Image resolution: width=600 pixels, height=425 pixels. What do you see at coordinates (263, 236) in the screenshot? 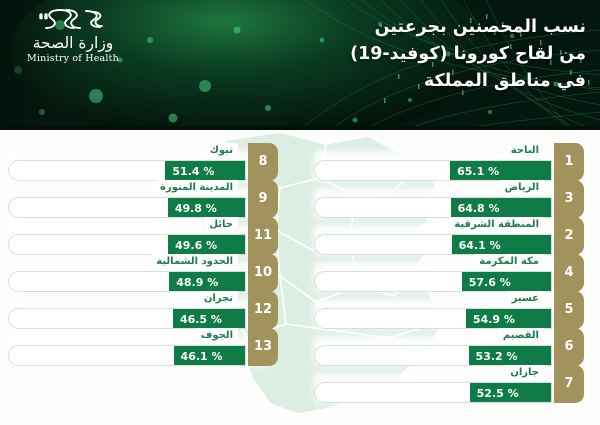
I see `rank-badge: 11` at bounding box center [263, 236].